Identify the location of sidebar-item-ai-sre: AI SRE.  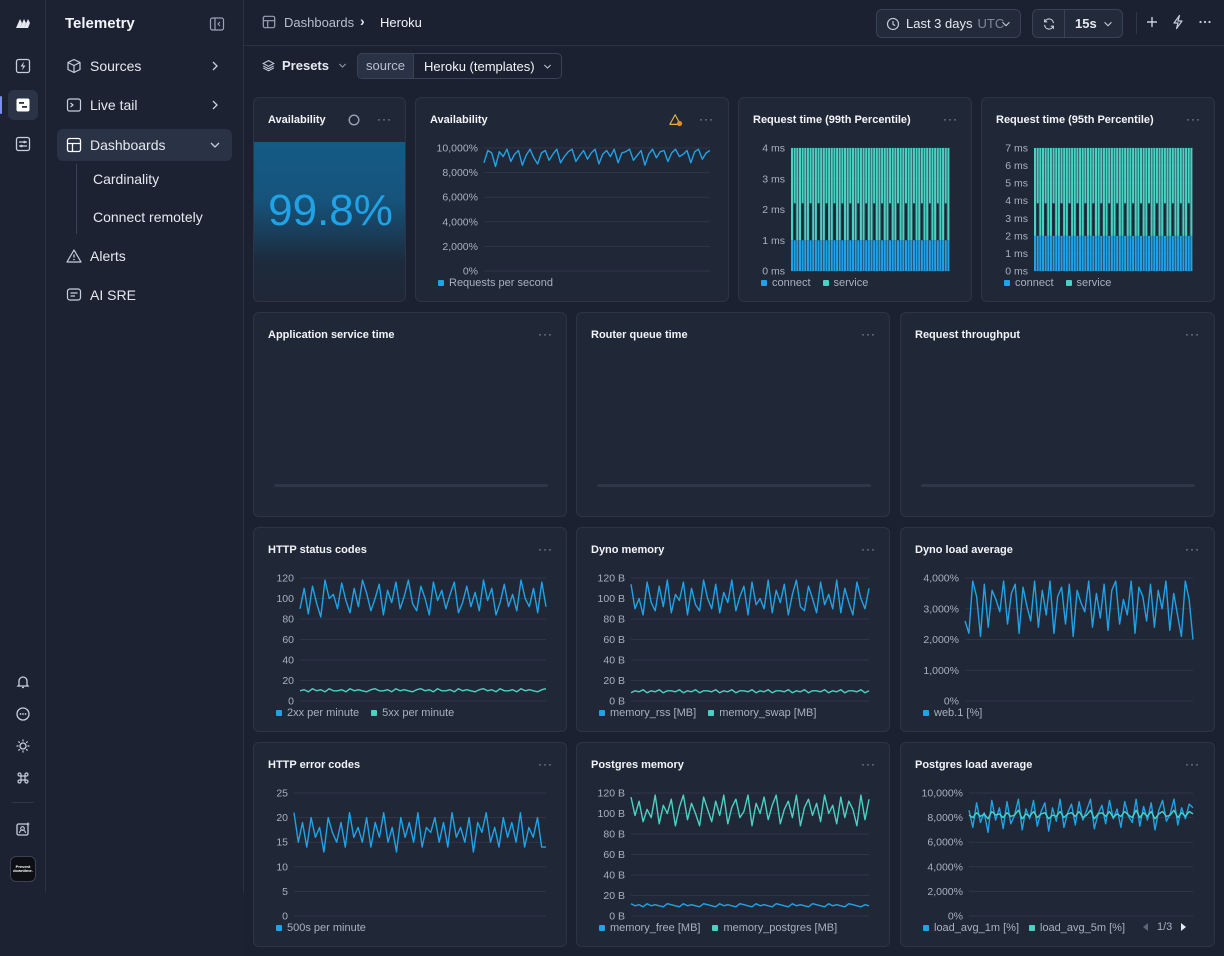
(144, 295).